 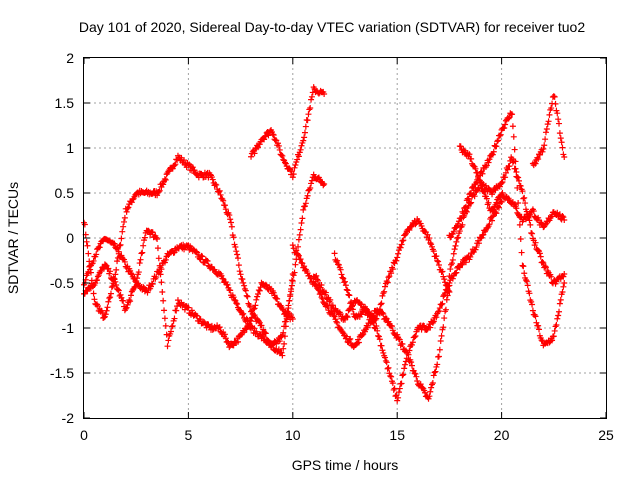 What do you see at coordinates (68, 418) in the screenshot?
I see `y-tick-label: -2` at bounding box center [68, 418].